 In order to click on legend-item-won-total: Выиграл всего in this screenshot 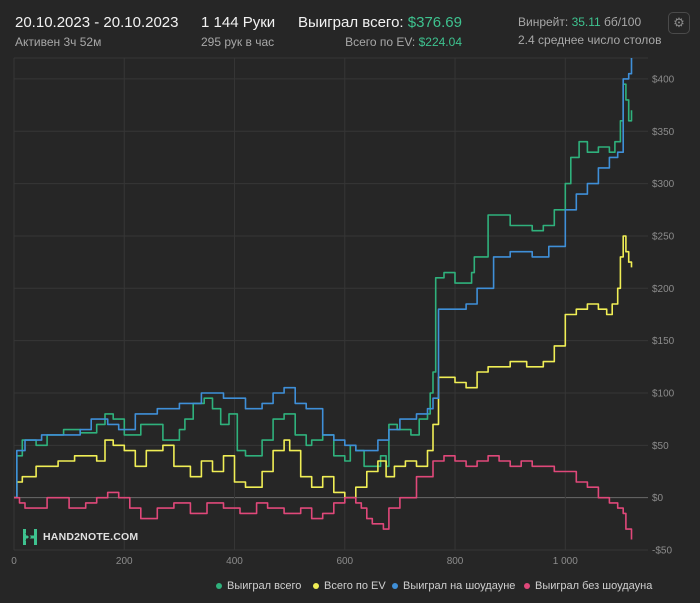, I will do `click(258, 586)`.